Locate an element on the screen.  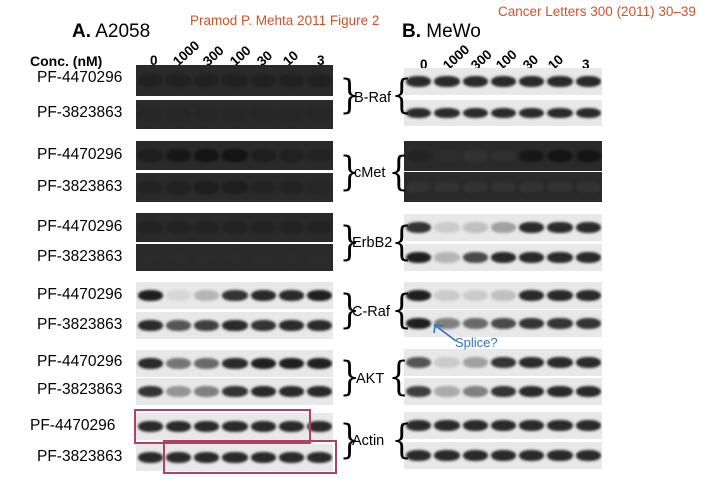
brace-craf-left: } is located at coordinates (349, 310).